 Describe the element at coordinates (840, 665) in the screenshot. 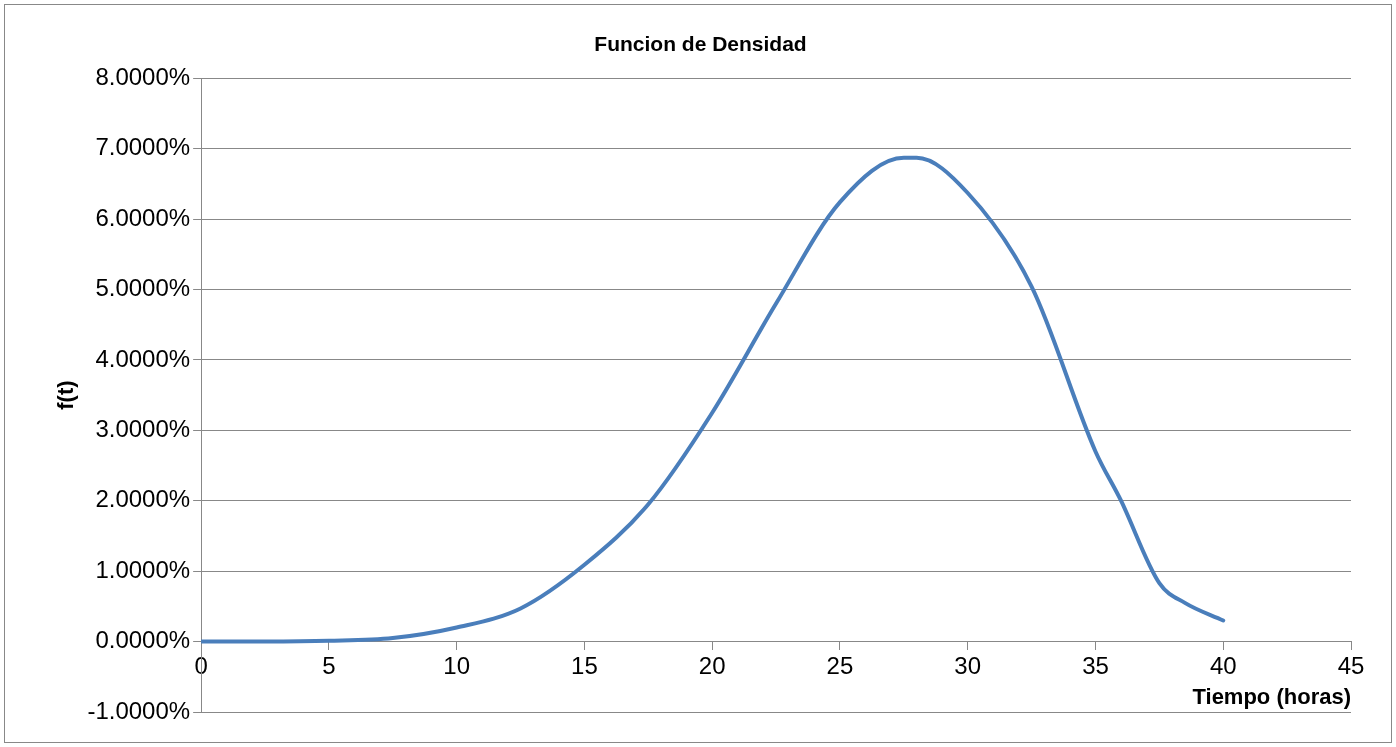

I see `x-tick-label: 25` at that location.